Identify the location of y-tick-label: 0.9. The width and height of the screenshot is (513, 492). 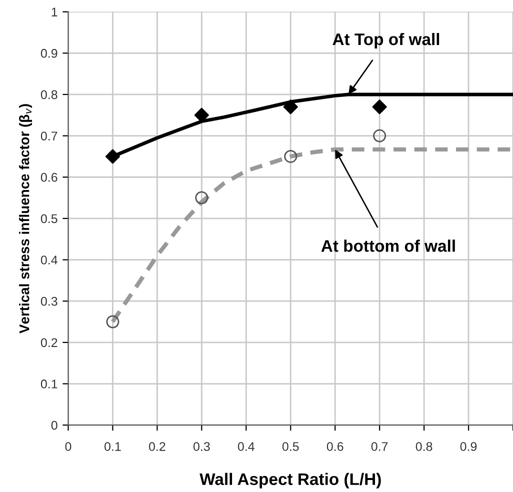
(49, 53).